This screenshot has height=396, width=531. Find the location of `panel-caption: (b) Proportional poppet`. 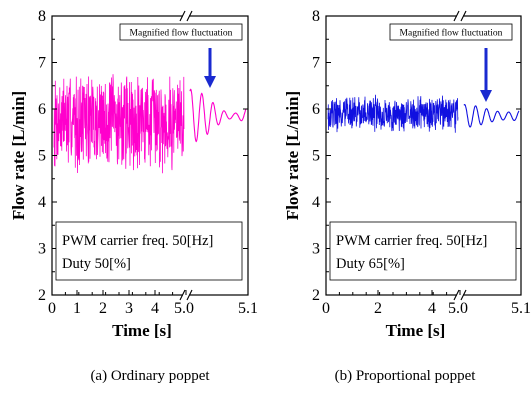

panel-caption: (b) Proportional poppet is located at coordinates (406, 376).